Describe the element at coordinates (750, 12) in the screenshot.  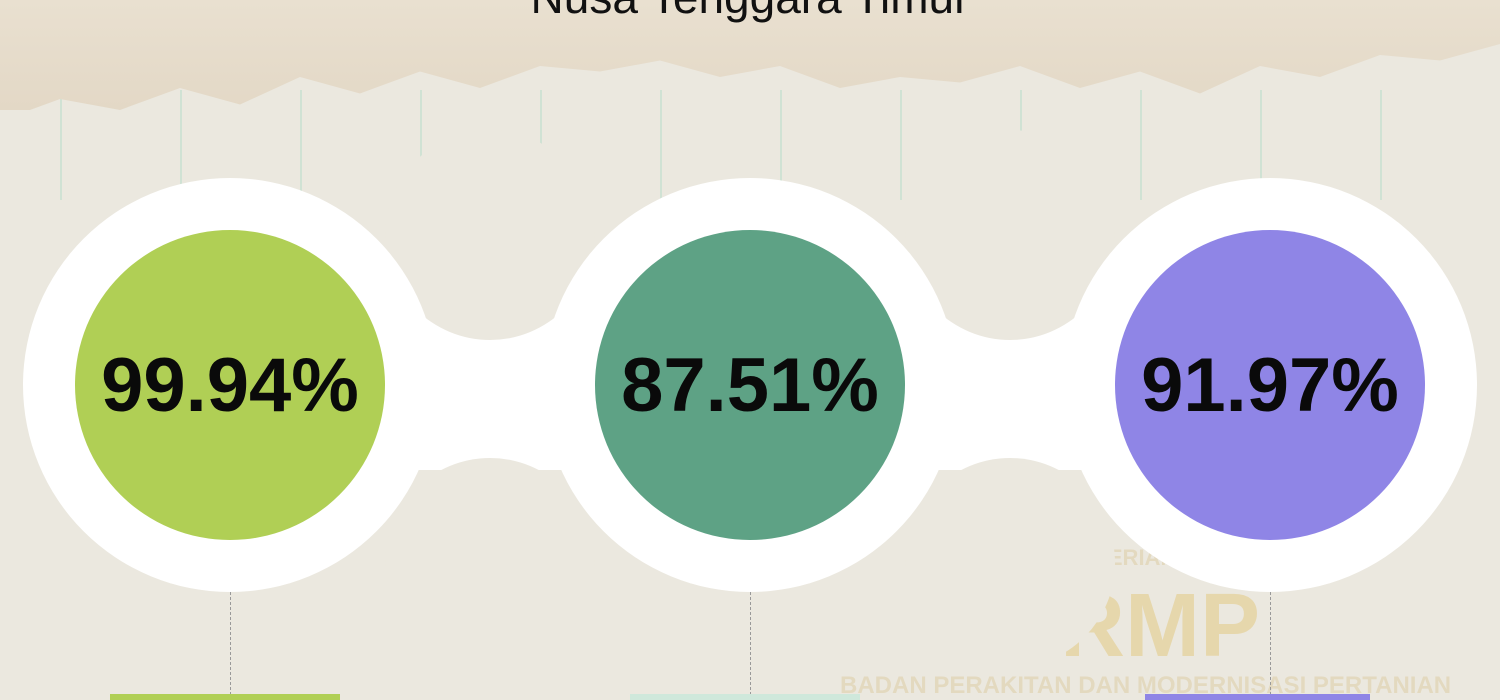
I see `page-title: Nusa Tenggara Timur` at that location.